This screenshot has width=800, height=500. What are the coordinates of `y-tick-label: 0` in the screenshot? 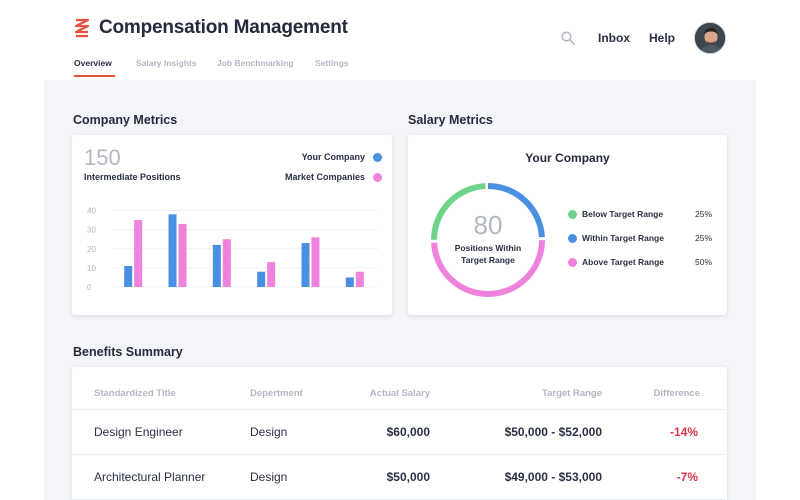 It's located at (89, 287).